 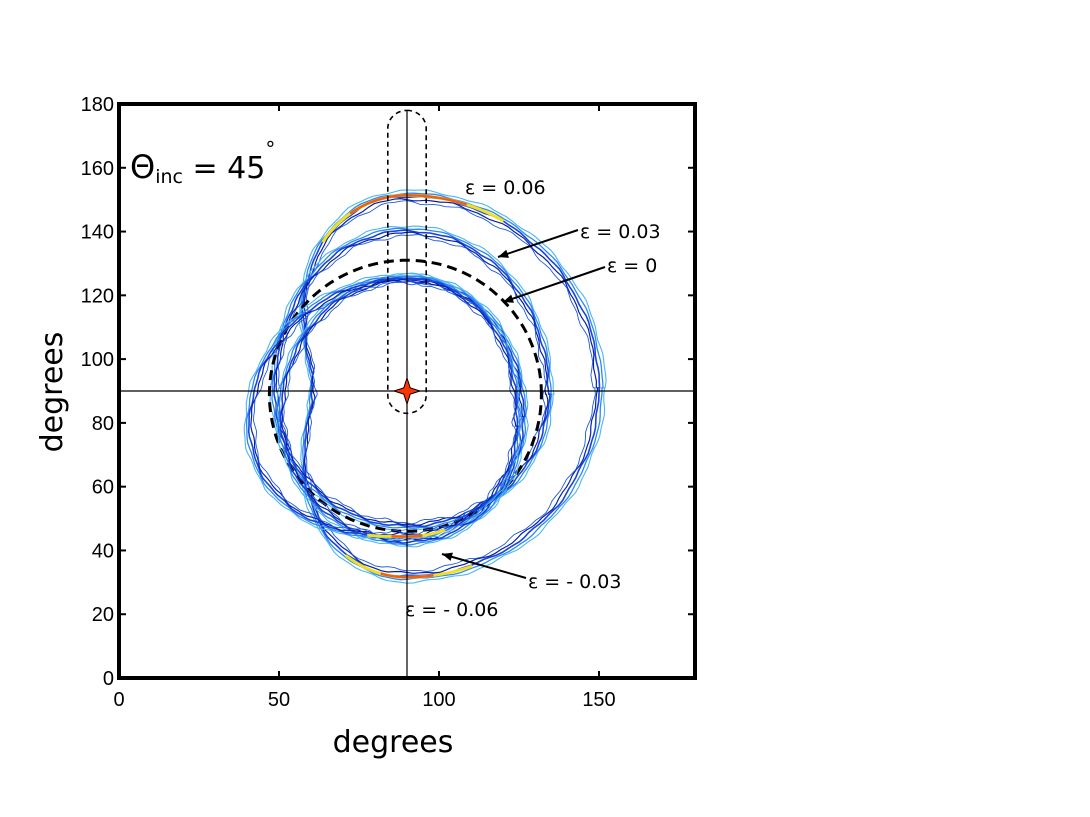 What do you see at coordinates (598, 700) in the screenshot?
I see `x-tick-label: 150` at bounding box center [598, 700].